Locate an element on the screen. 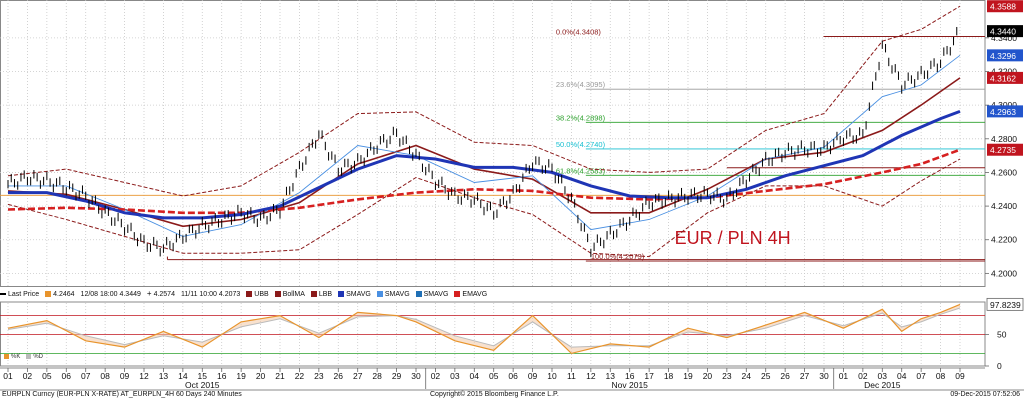 The width and height of the screenshot is (1024, 401). x-tick-label: 23 is located at coordinates (727, 376).